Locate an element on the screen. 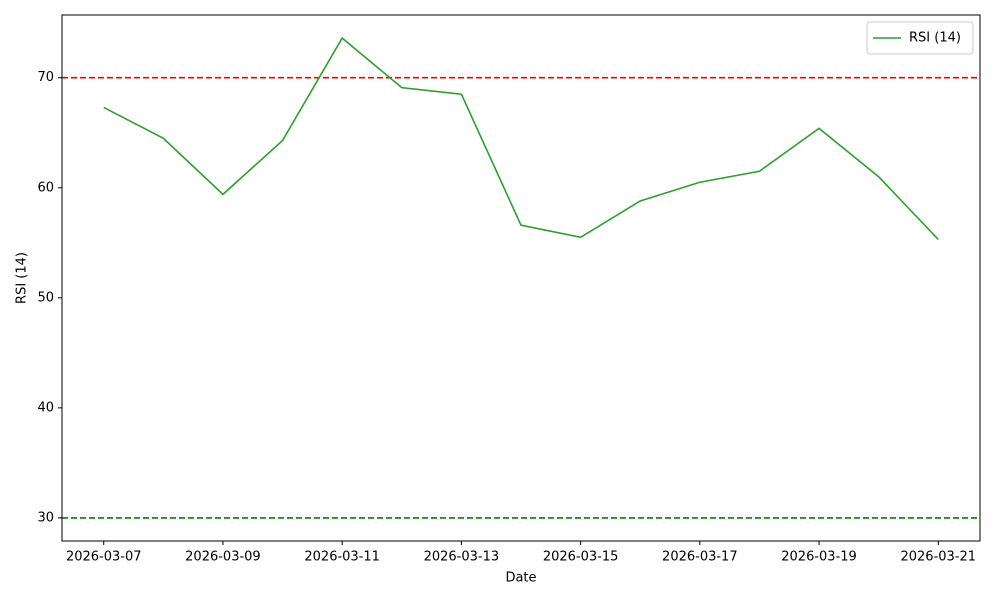 The image size is (1000, 600). y-axis-label: RSI (14) is located at coordinates (22, 278).